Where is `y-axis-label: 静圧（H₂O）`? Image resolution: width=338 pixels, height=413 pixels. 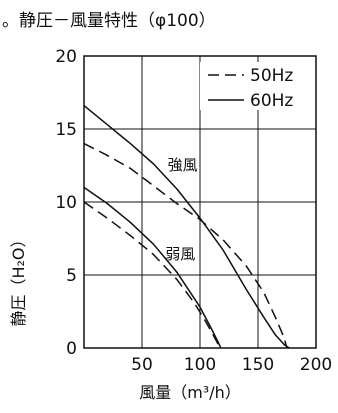 y-axis-label: 静圧（H₂O） is located at coordinates (18, 278).